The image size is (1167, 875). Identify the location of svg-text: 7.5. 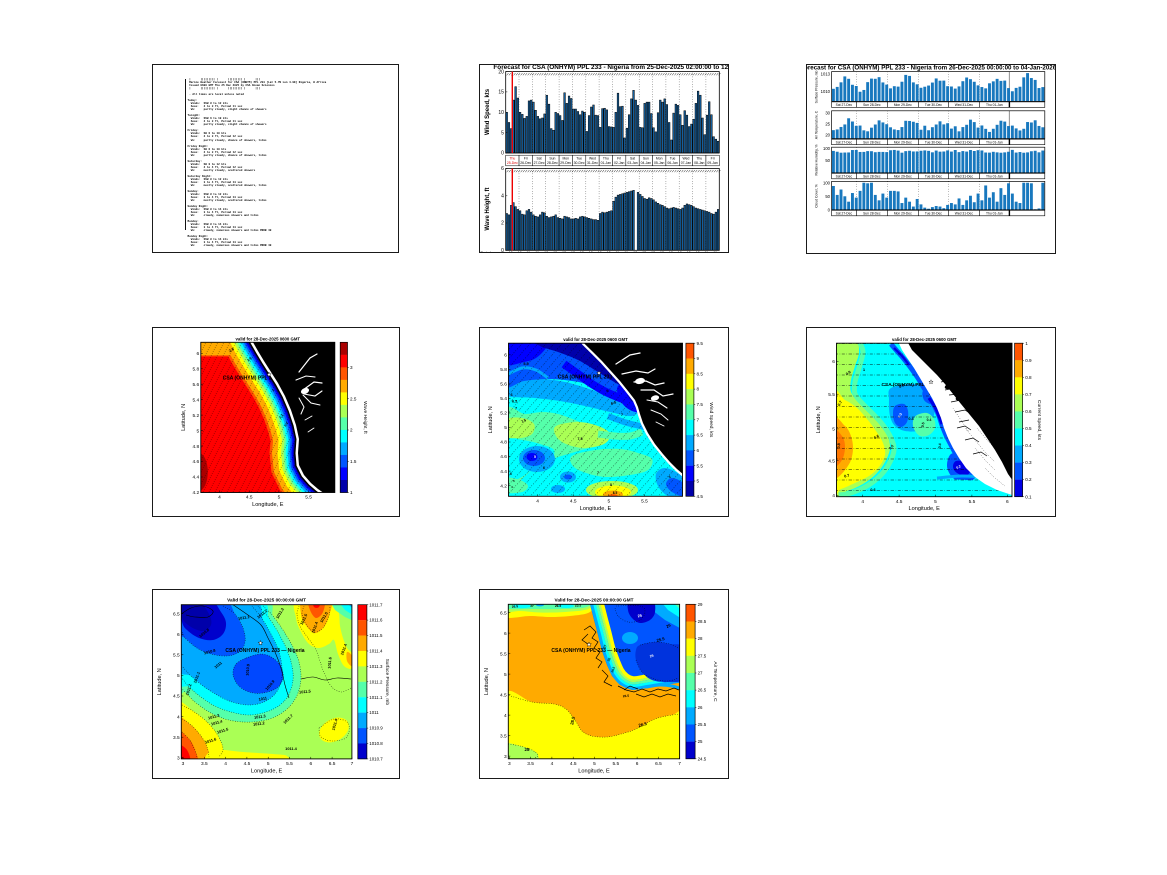
(700, 404).